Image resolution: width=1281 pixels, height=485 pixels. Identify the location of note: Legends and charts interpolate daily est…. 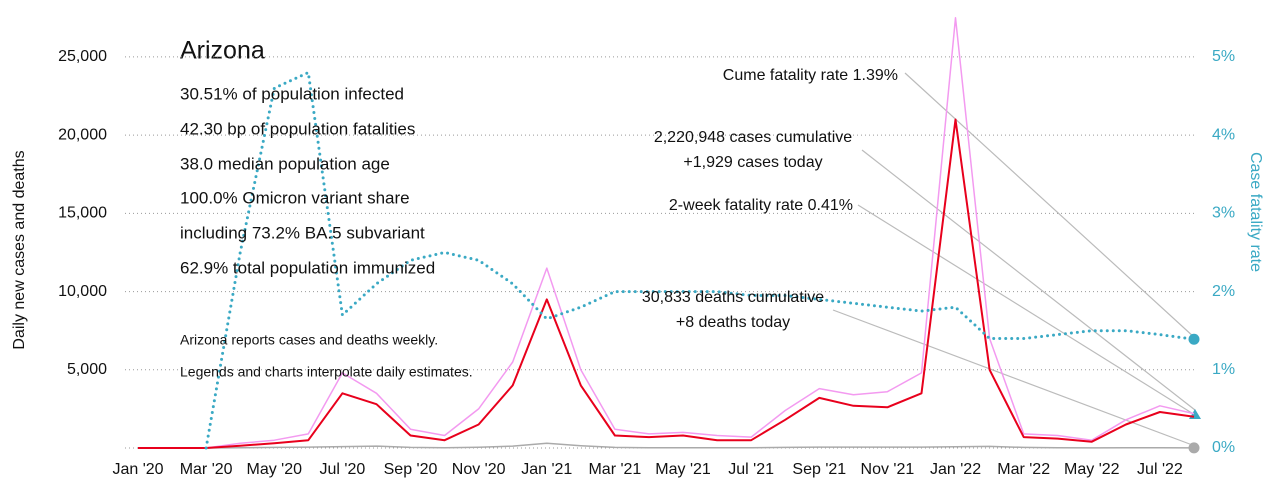
(326, 372).